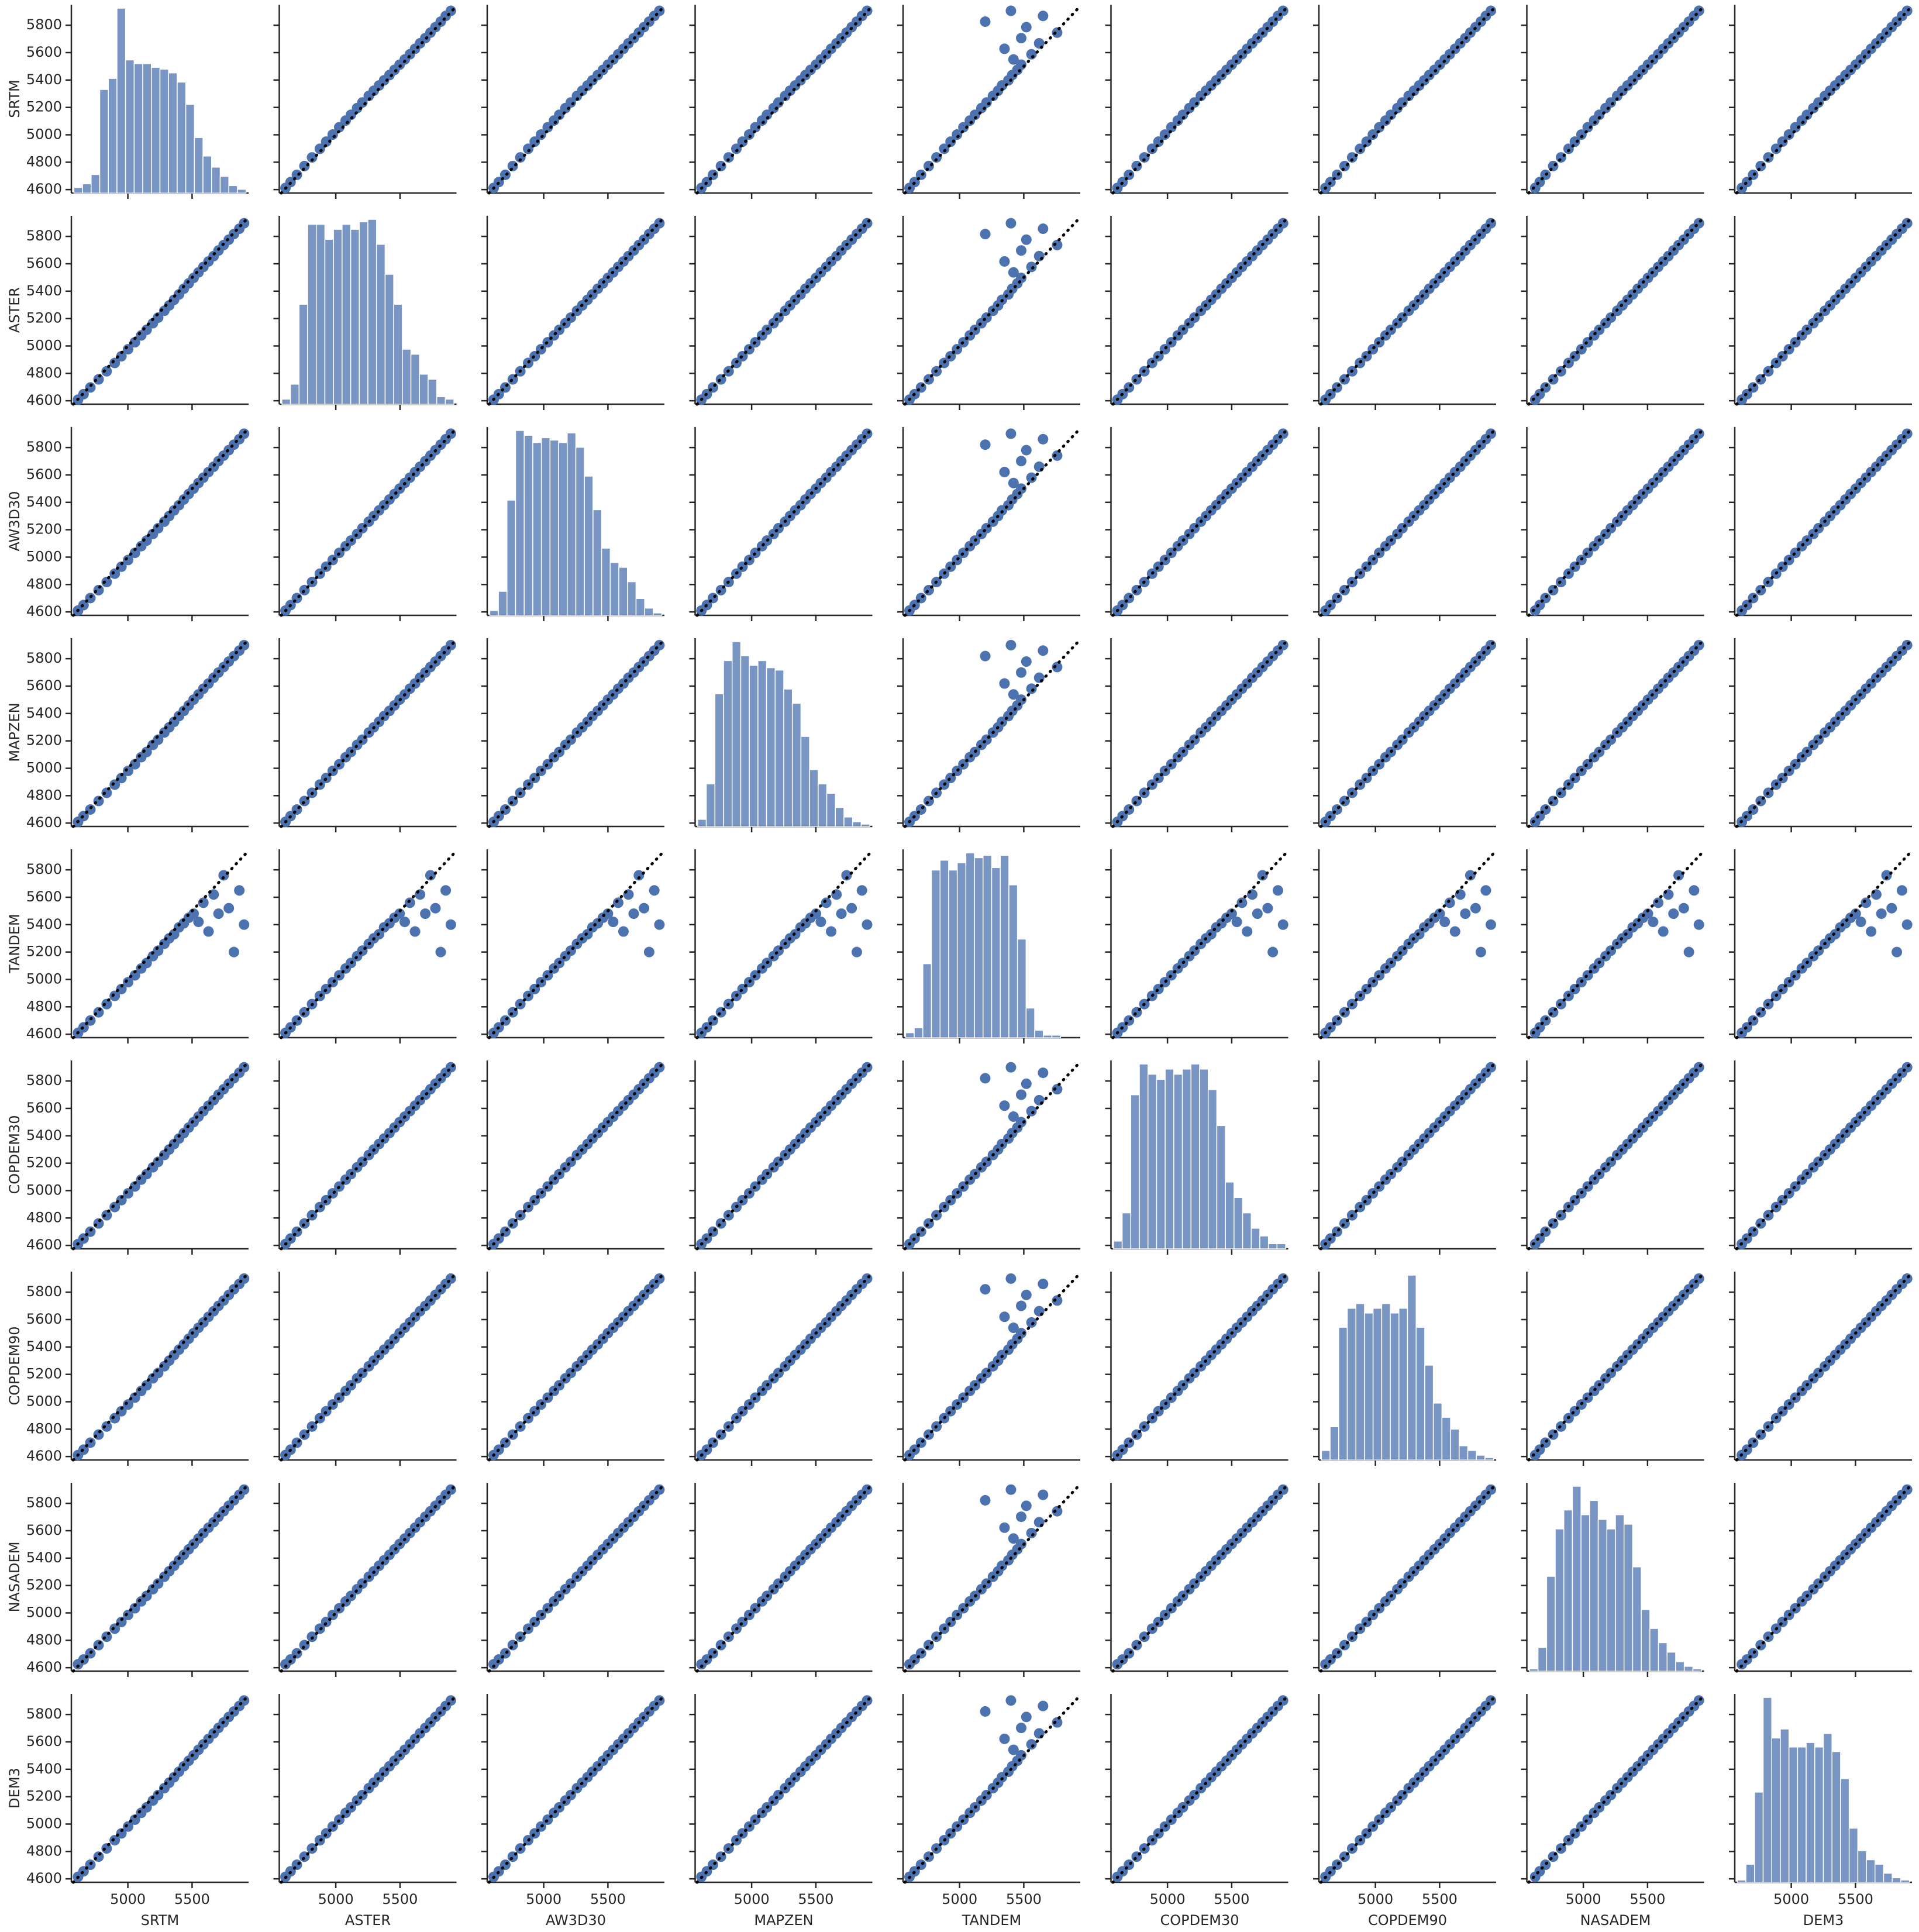 Image resolution: width=1919 pixels, height=1932 pixels. What do you see at coordinates (44, 1245) in the screenshot?
I see `y-tick-label: 4600` at bounding box center [44, 1245].